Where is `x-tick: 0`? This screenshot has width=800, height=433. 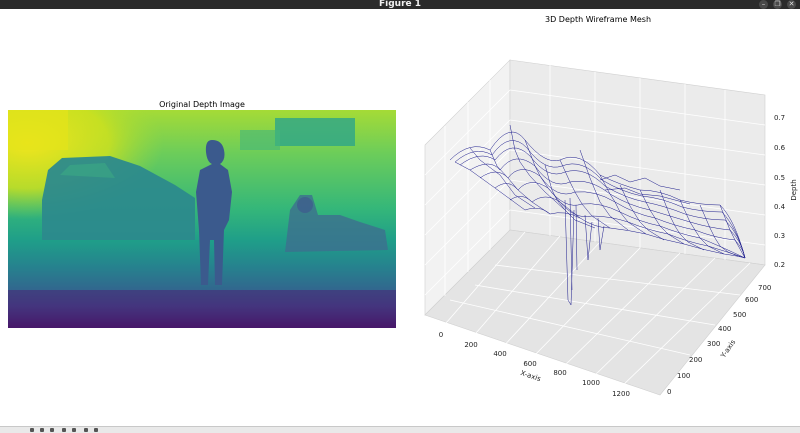 x-tick: 0 is located at coordinates (441, 335).